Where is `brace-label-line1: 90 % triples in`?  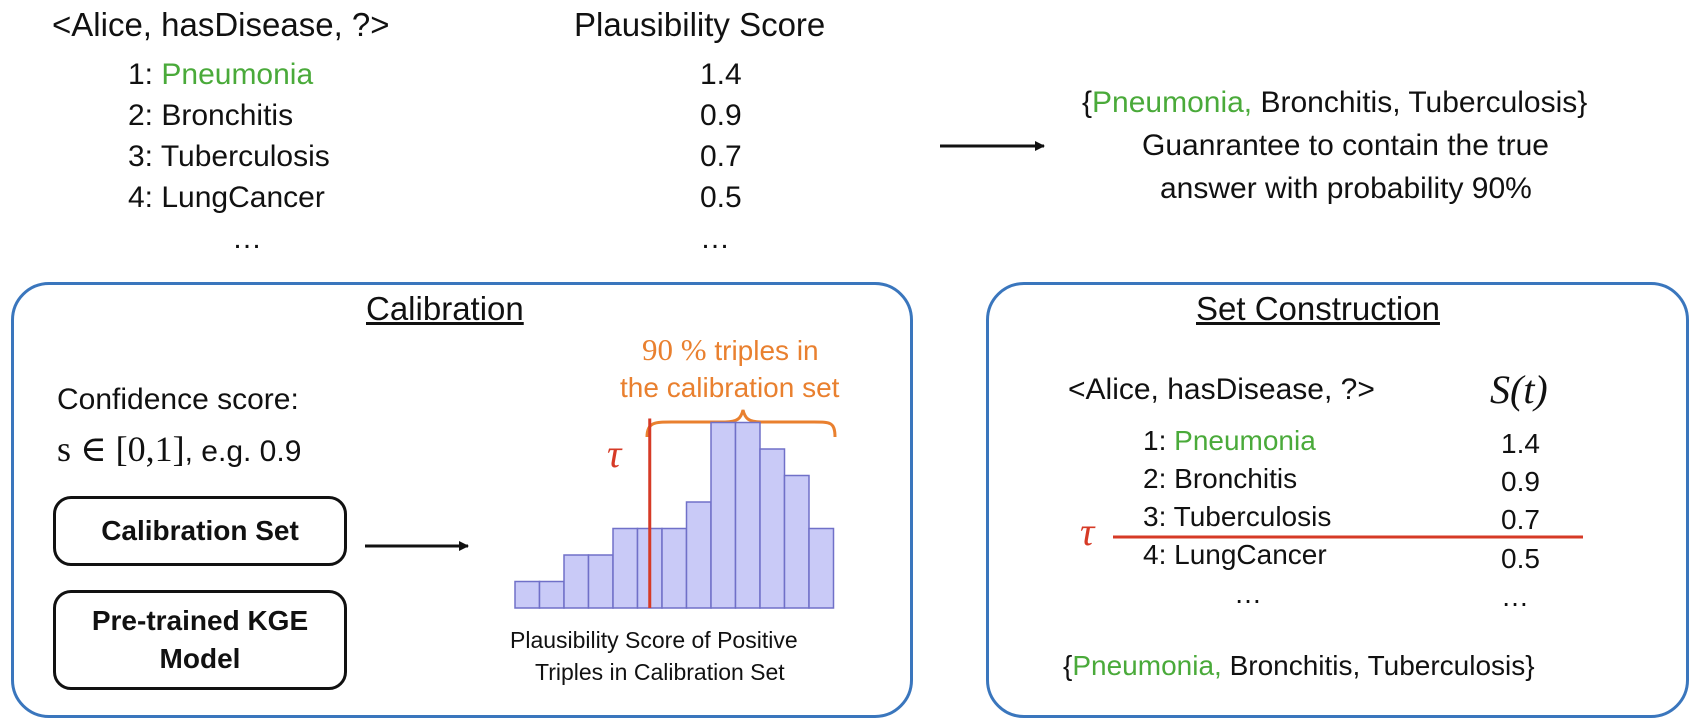
brace-label-line1: 90 % triples in is located at coordinates (730, 349).